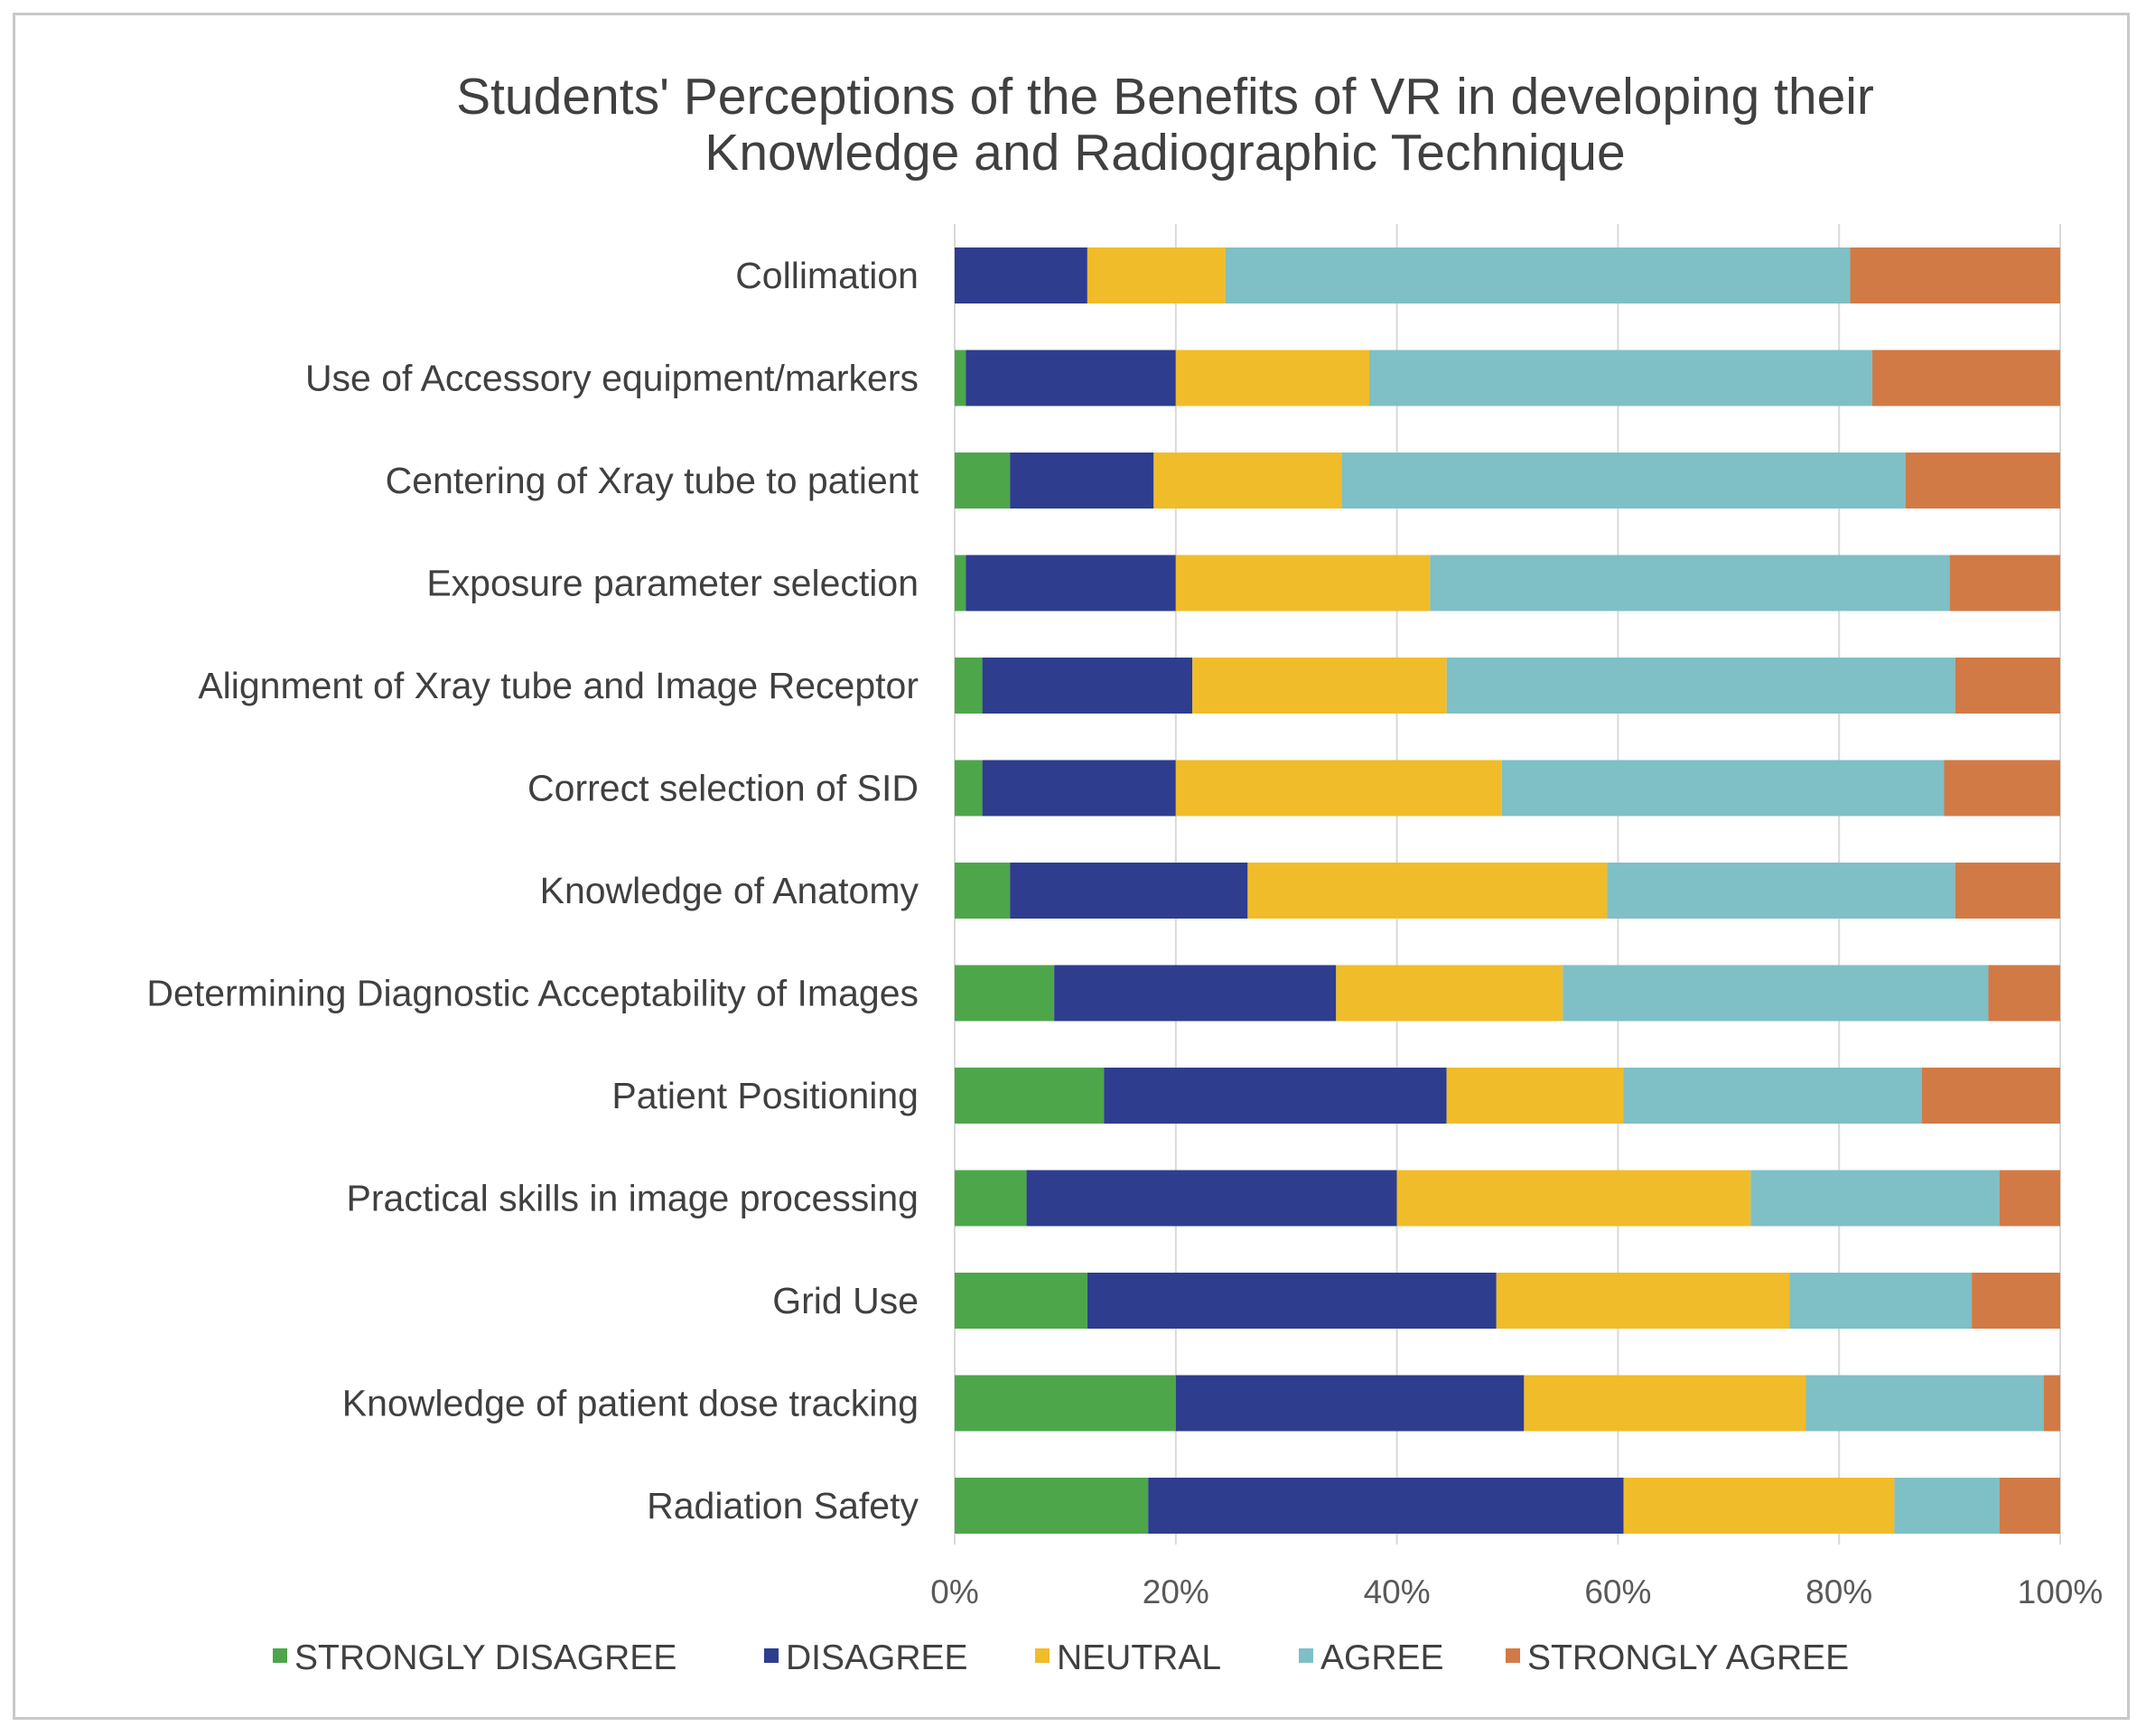  I want to click on category-label: Collimation, so click(827, 275).